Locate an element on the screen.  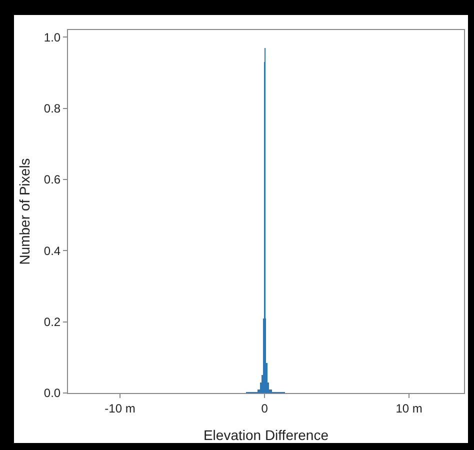
y-tick-label: 0.0 is located at coordinates (52, 393).